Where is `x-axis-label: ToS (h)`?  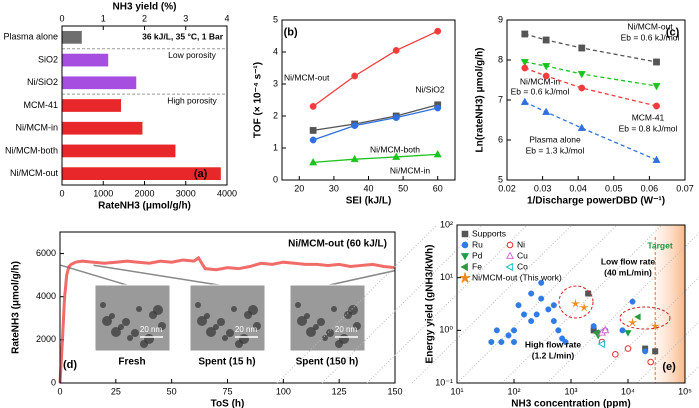 x-axis-label: ToS (h) is located at coordinates (228, 403).